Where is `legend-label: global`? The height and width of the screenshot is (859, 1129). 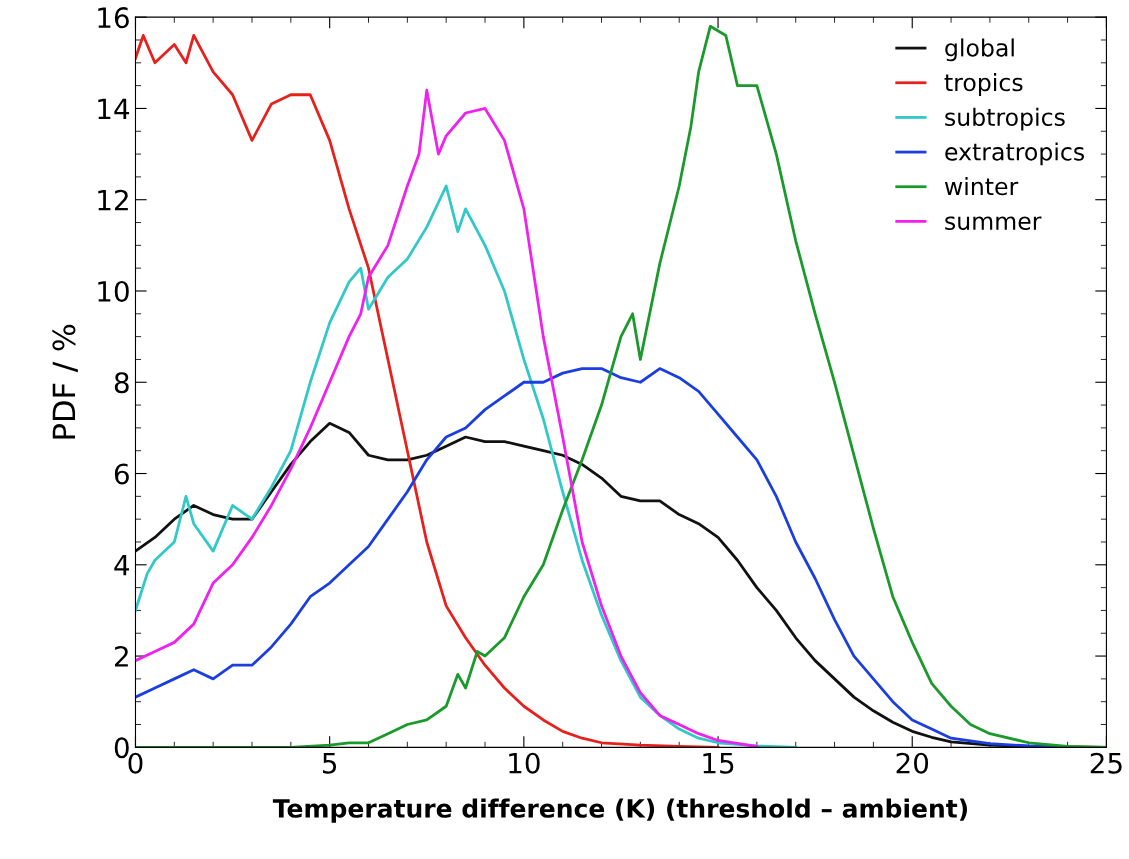 legend-label: global is located at coordinates (979, 50).